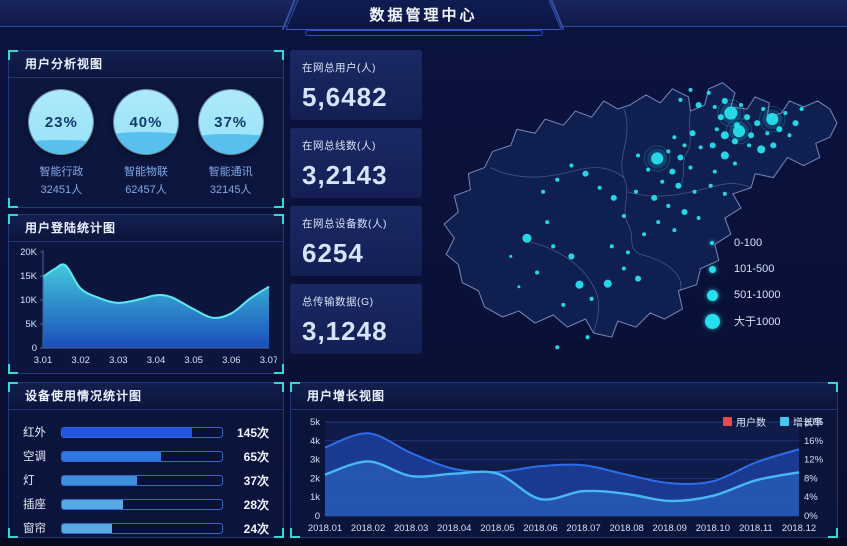  I want to click on gauge-liquid-fill, so click(61, 146).